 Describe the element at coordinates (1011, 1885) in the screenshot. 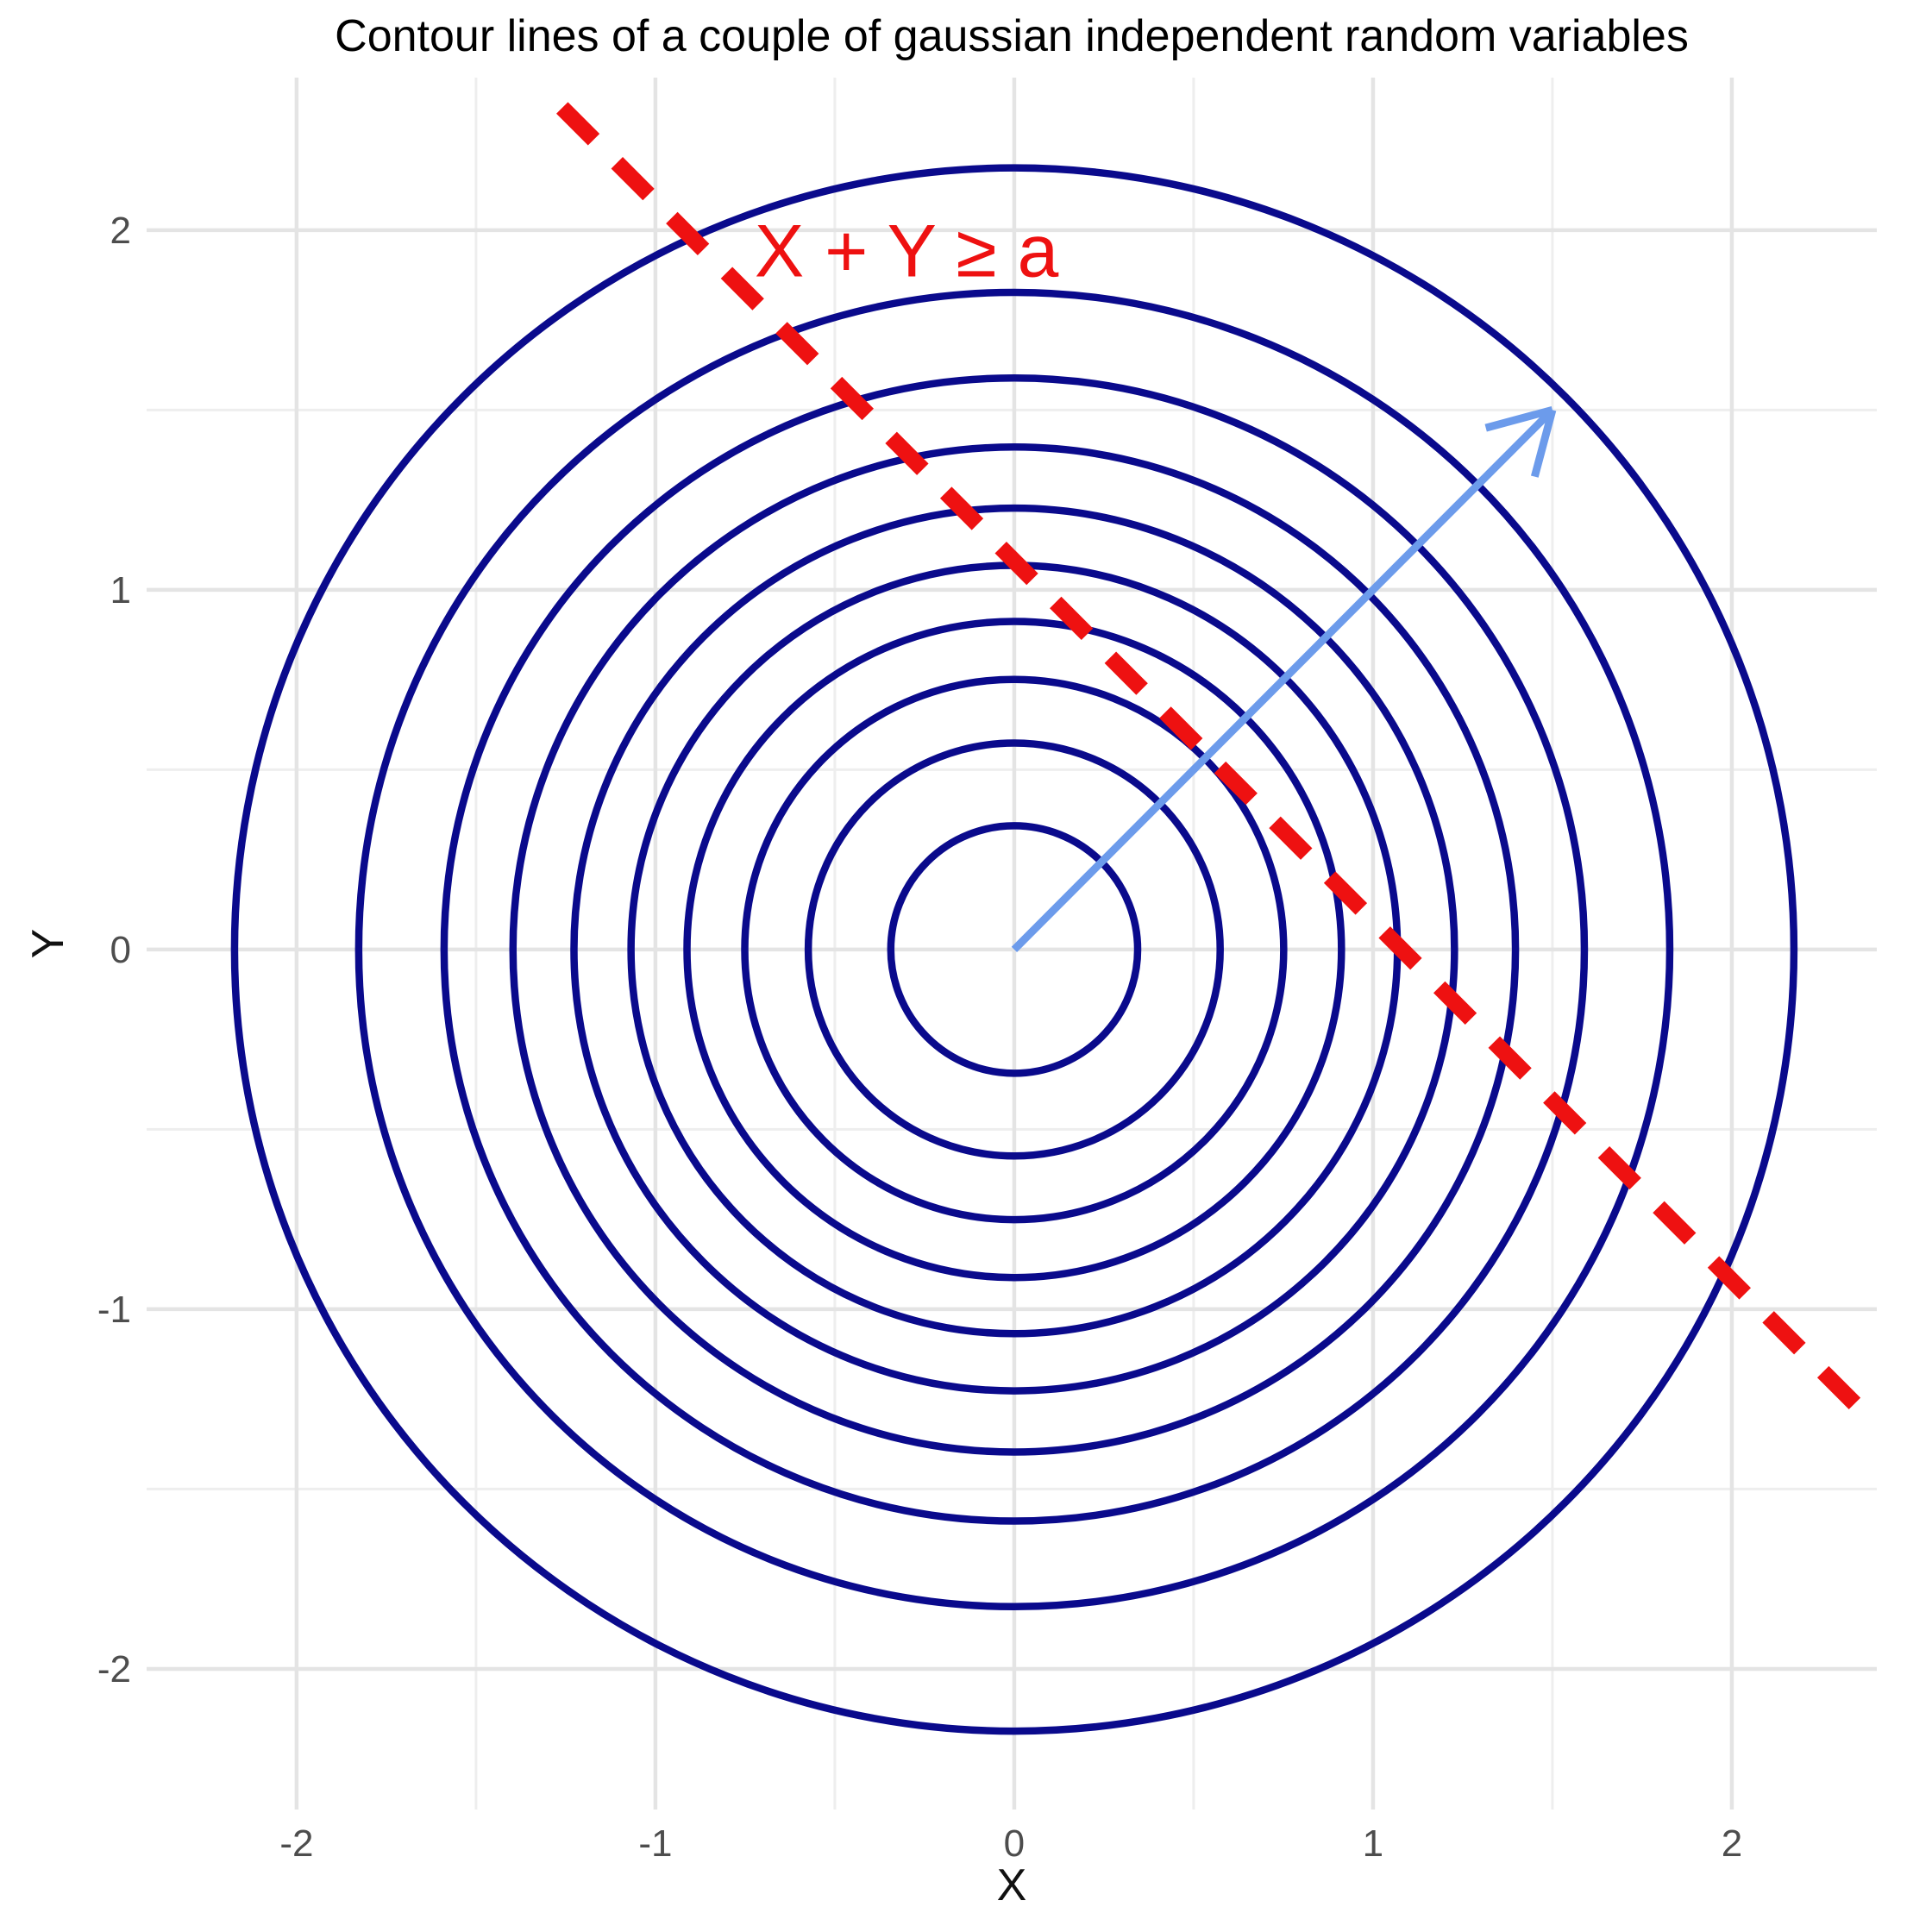

I see `x-axis-title: X` at that location.